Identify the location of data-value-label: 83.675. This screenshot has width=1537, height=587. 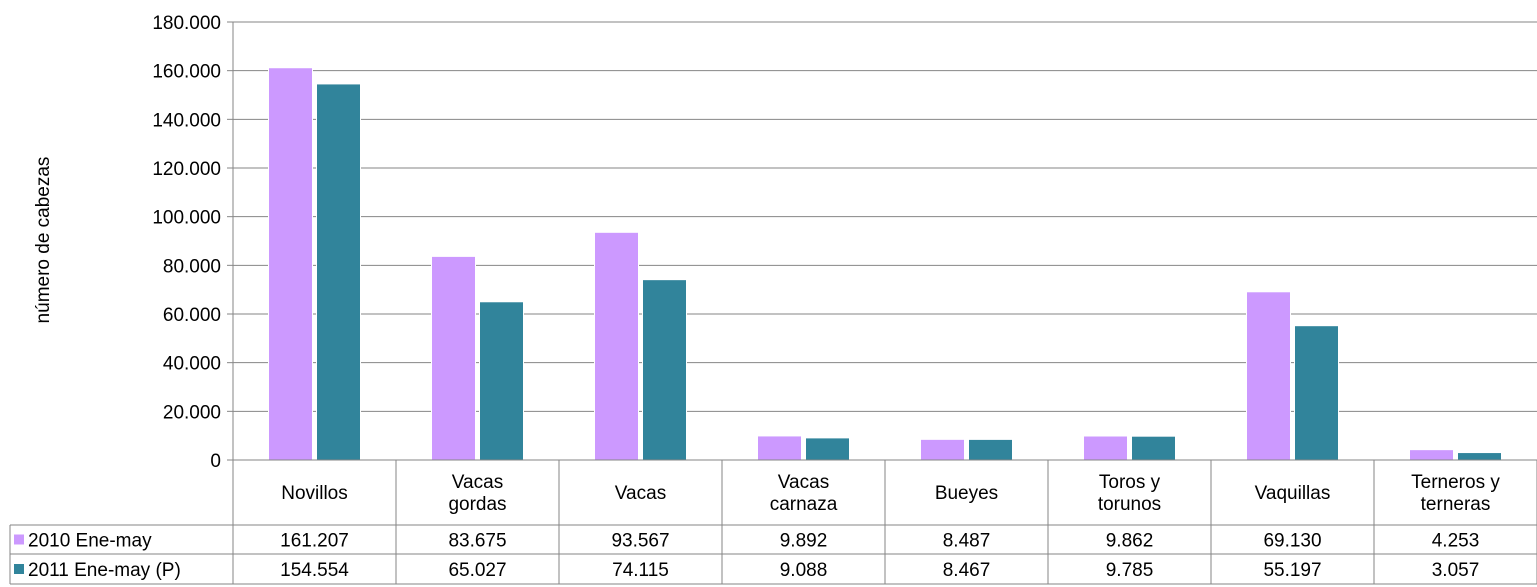
(477, 541).